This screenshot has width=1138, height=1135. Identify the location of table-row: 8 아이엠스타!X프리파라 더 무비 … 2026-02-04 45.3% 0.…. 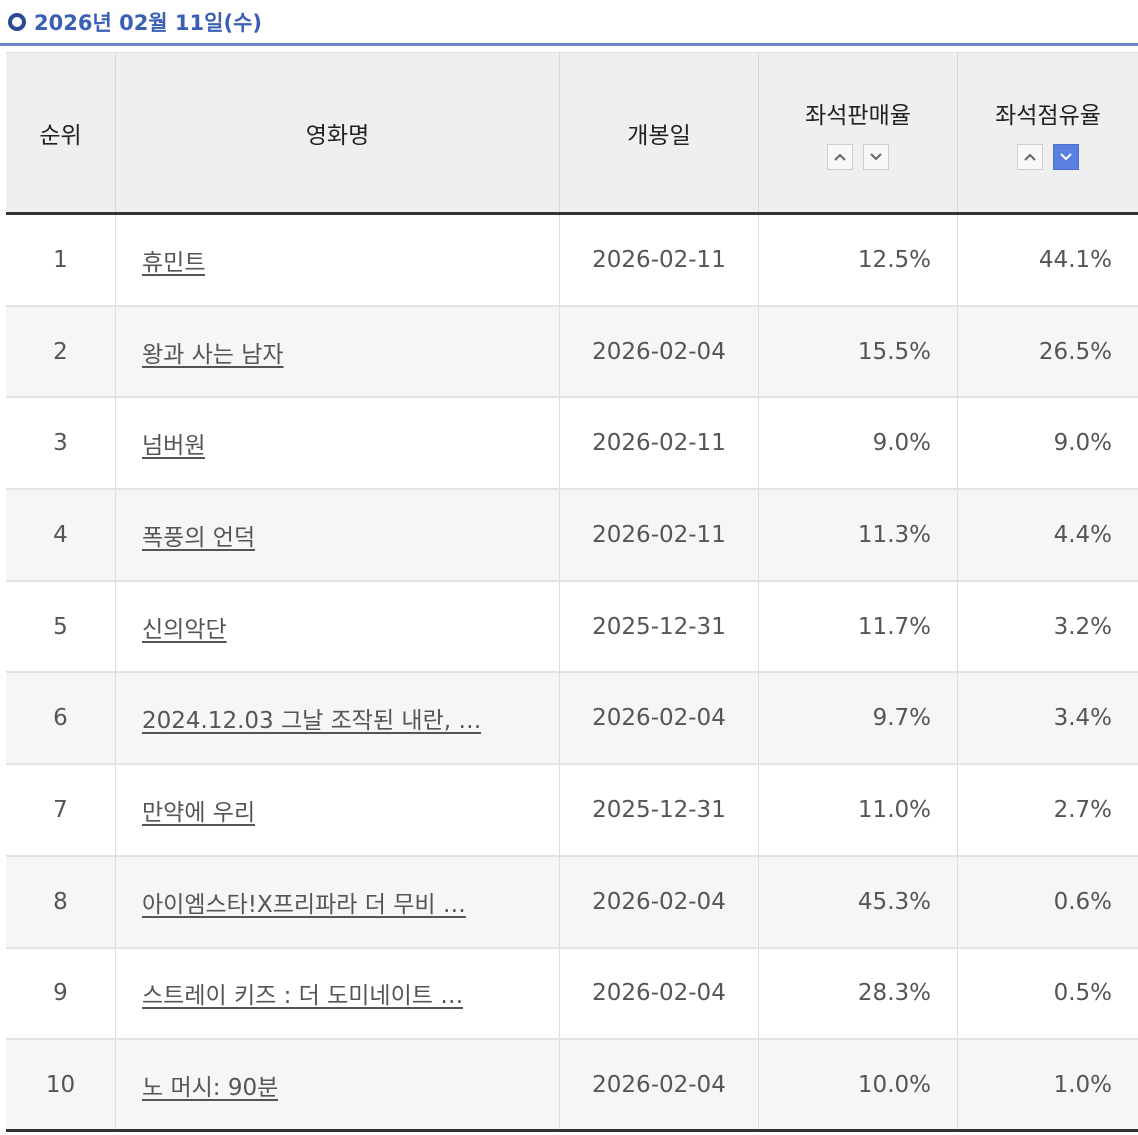
(572, 902).